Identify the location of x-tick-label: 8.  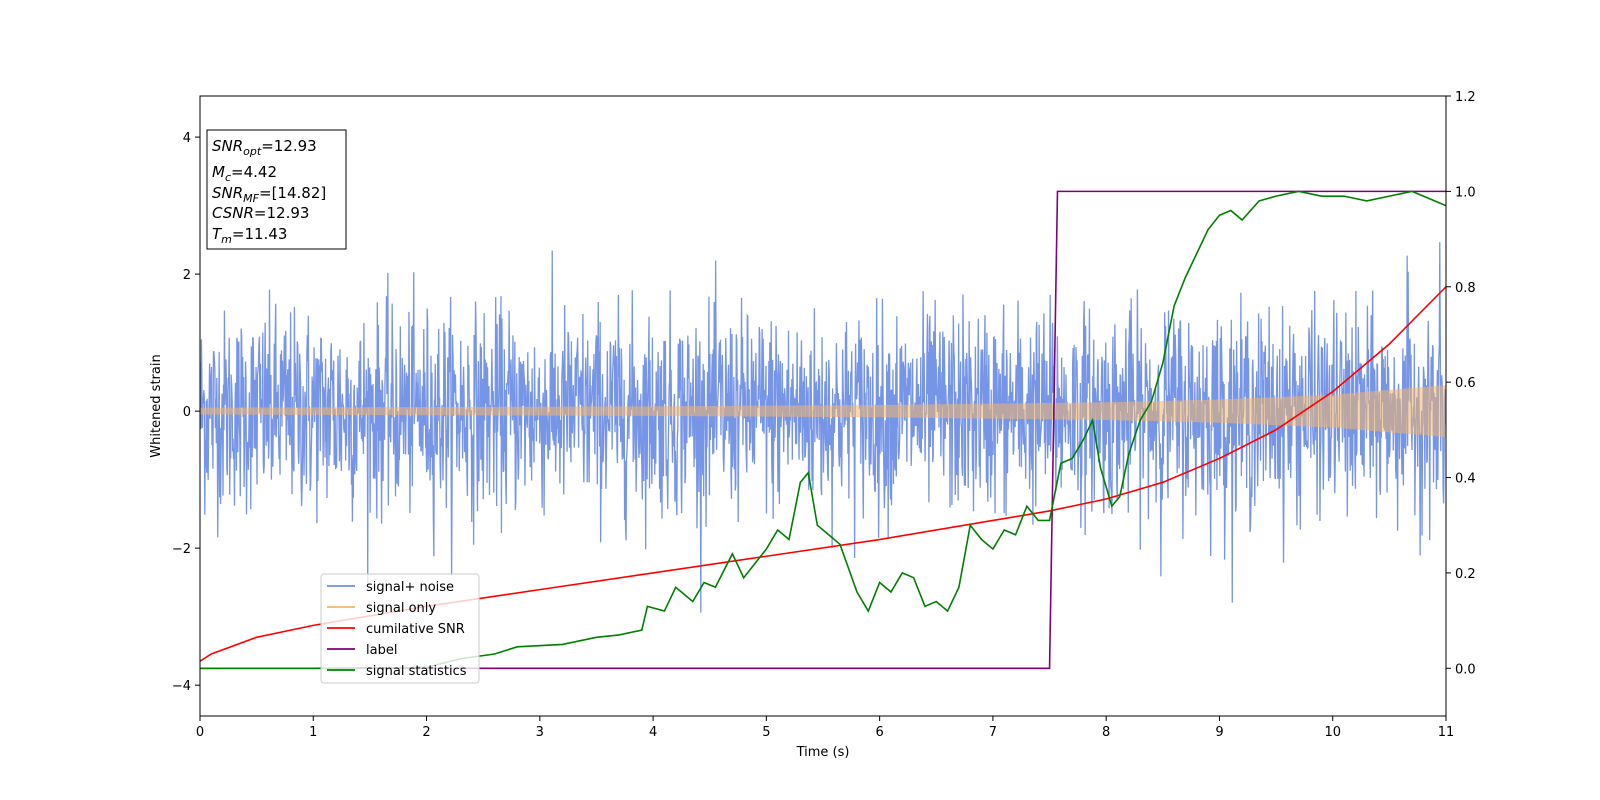
(1106, 732).